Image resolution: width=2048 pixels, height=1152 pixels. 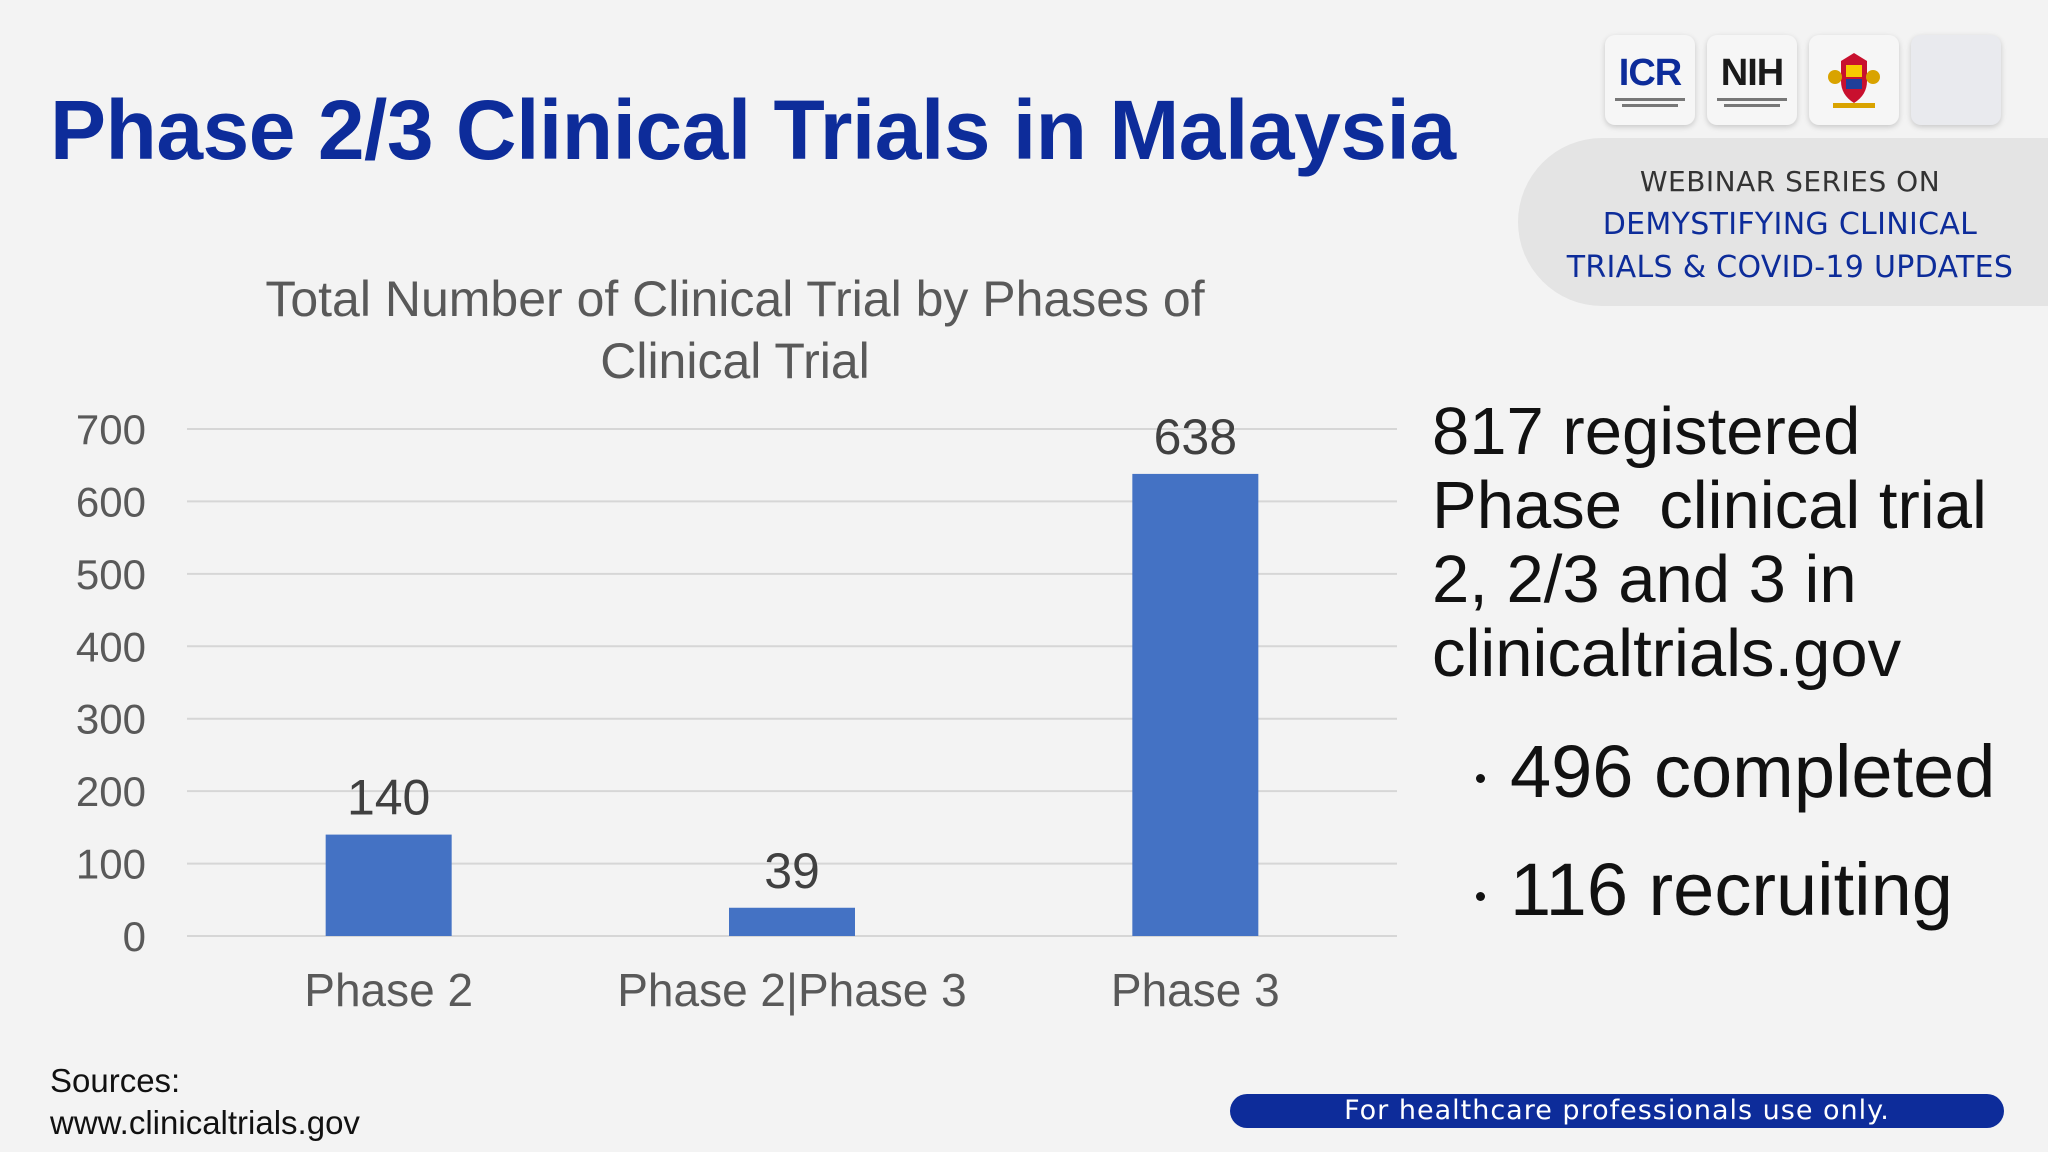 I want to click on webinar-badge, so click(x=1783, y=222).